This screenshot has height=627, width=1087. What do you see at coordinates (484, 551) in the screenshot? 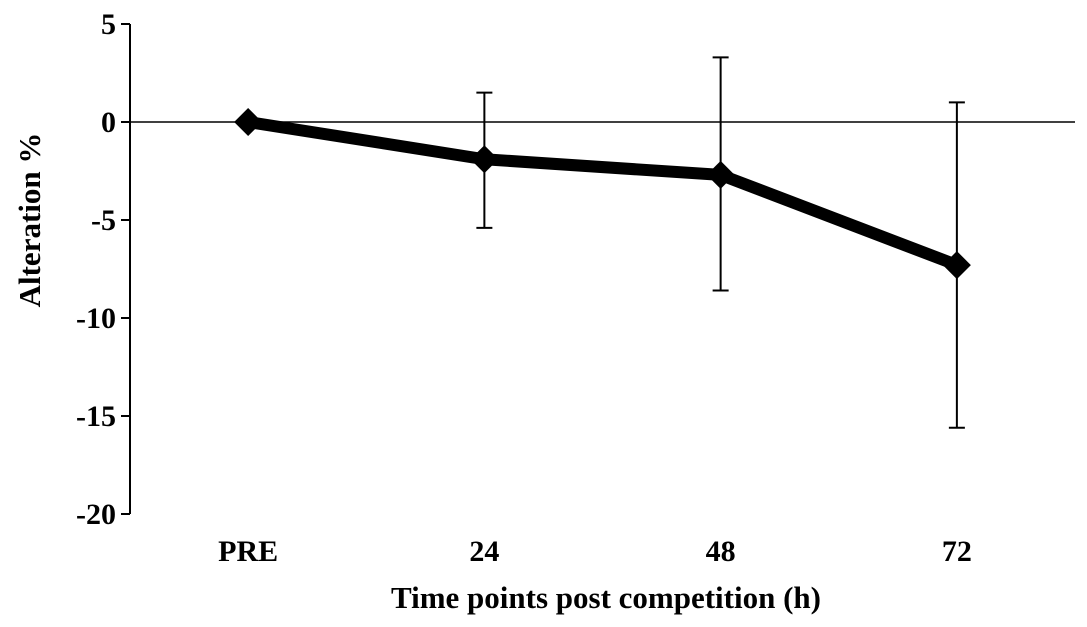
I see `x-tick-label: 24` at bounding box center [484, 551].